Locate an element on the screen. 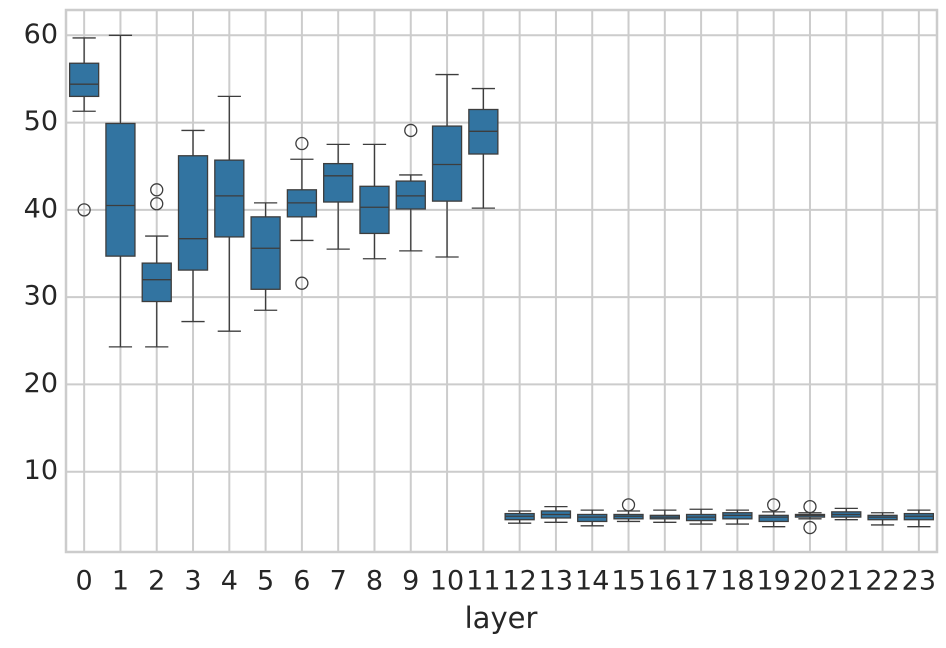 Image resolution: width=946 pixels, height=648 pixels. y-tick-label: 40 is located at coordinates (41, 208).